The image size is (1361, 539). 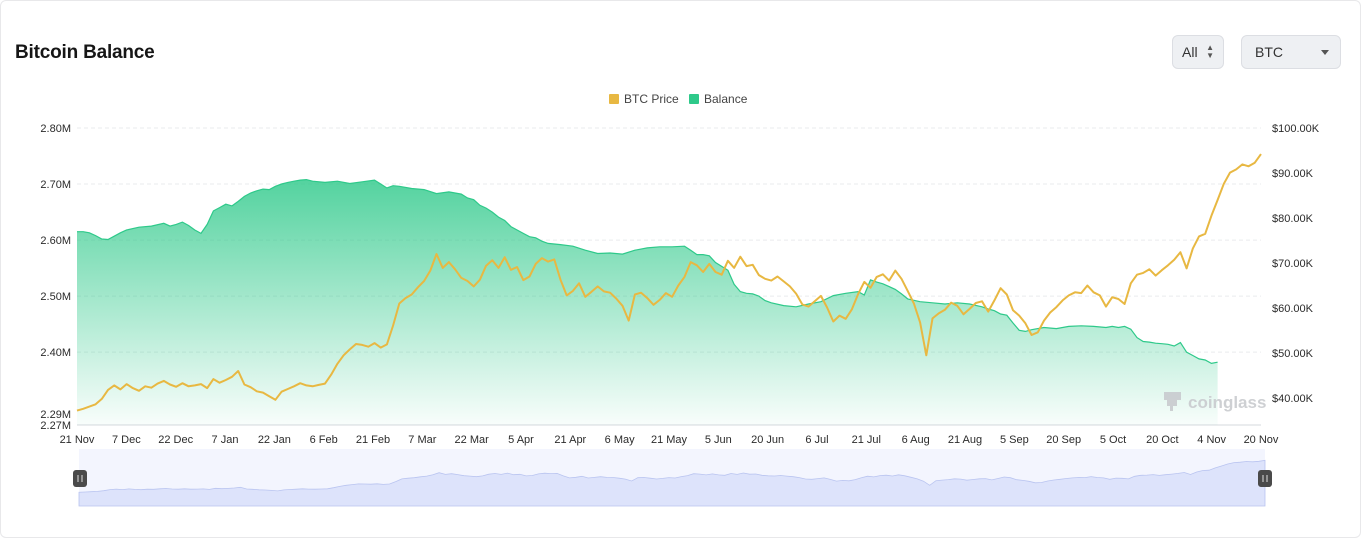 What do you see at coordinates (1293, 309) in the screenshot?
I see `right-tick-label: $60.00K` at bounding box center [1293, 309].